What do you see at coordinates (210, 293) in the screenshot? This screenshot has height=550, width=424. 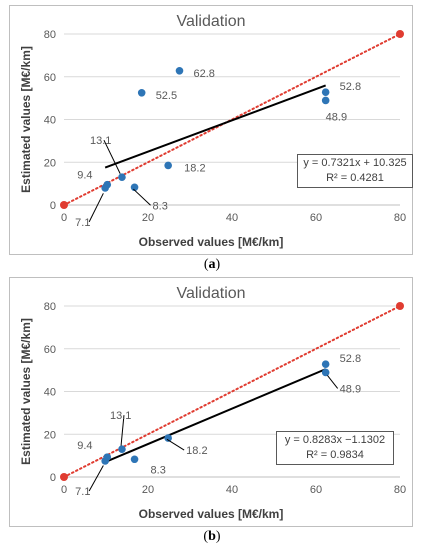 I see `chart-title-b: Validation` at bounding box center [210, 293].